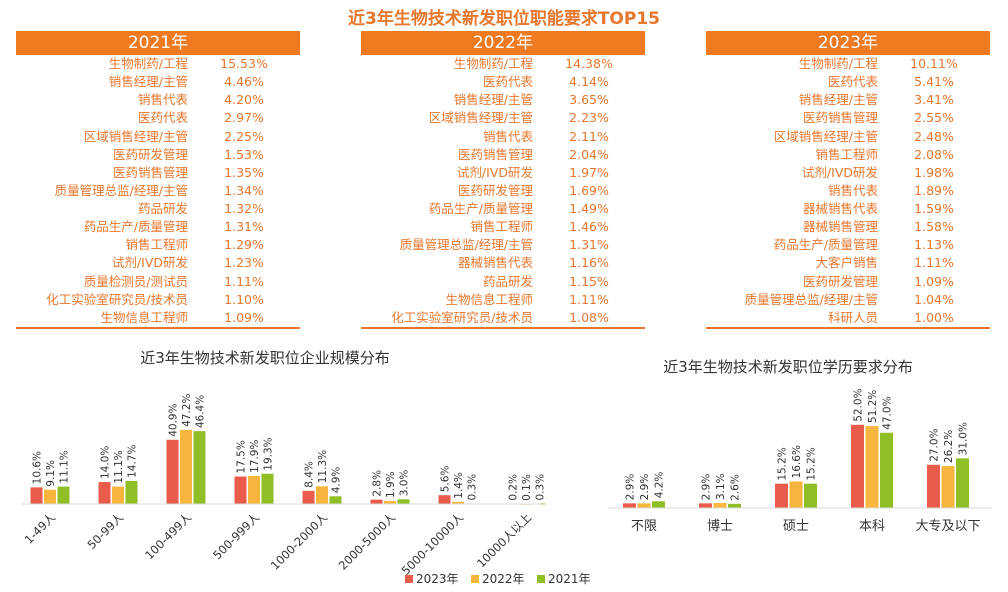 The image size is (1008, 592). Describe the element at coordinates (459, 485) in the screenshot. I see `data-label: 1.4%` at that location.